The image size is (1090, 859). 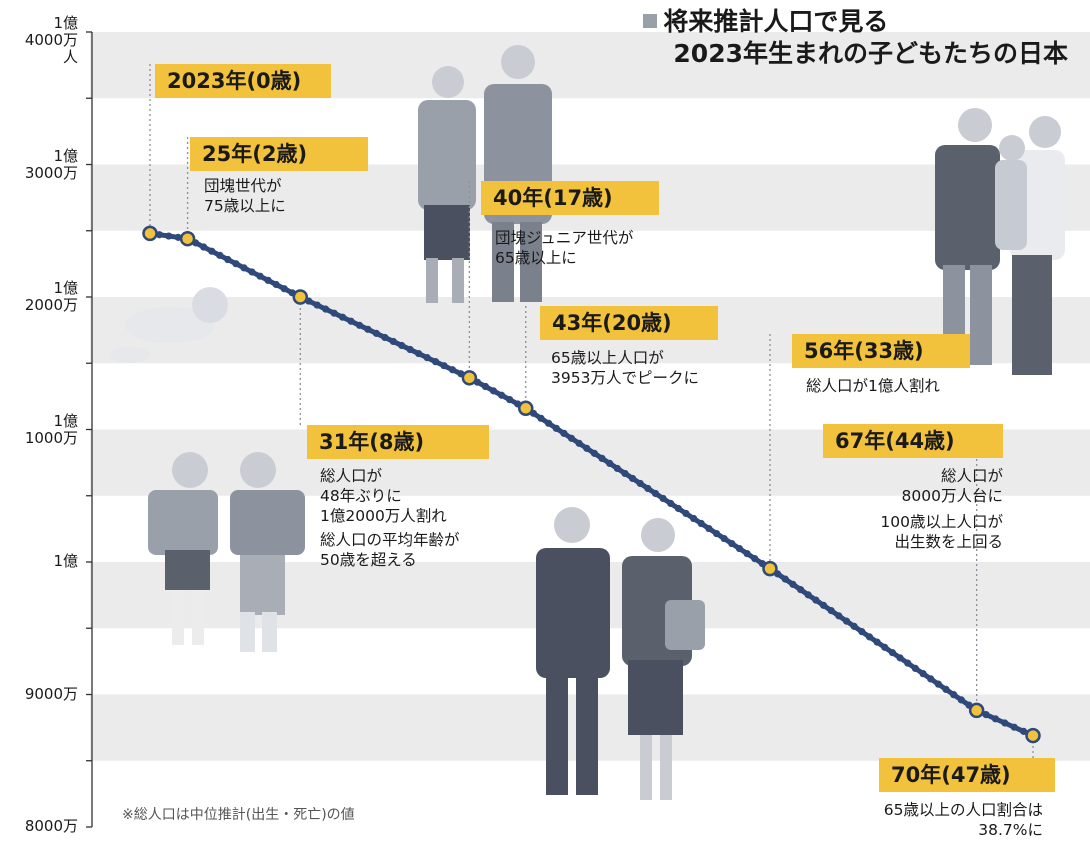 What do you see at coordinates (51, 437) in the screenshot?
I see `y-tick-text: 1000万` at bounding box center [51, 437].